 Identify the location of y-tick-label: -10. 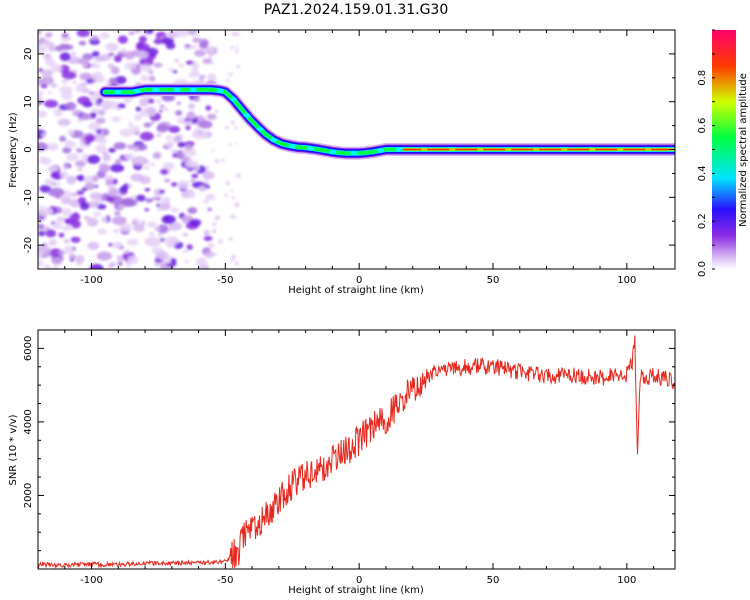
(28, 197).